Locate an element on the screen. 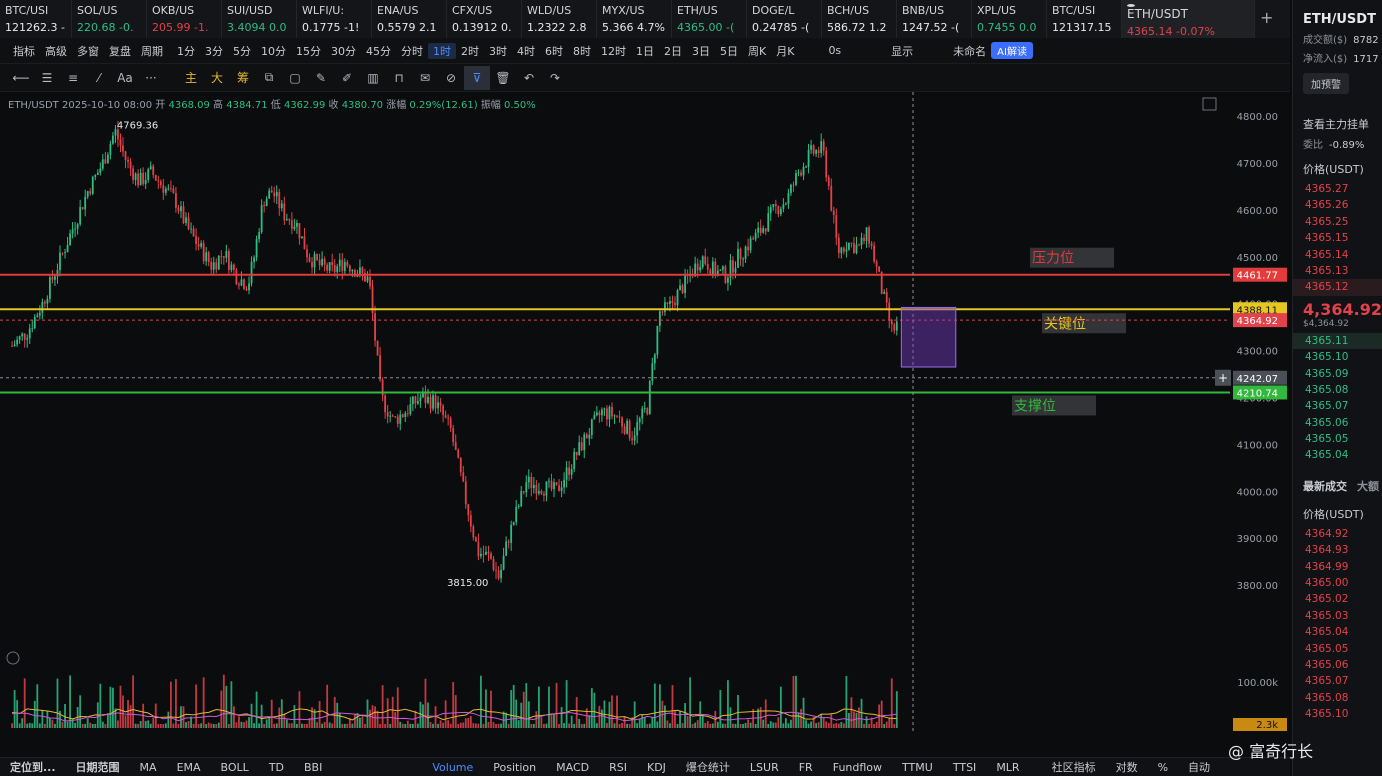  lock-icon: ⊓ is located at coordinates (399, 77).